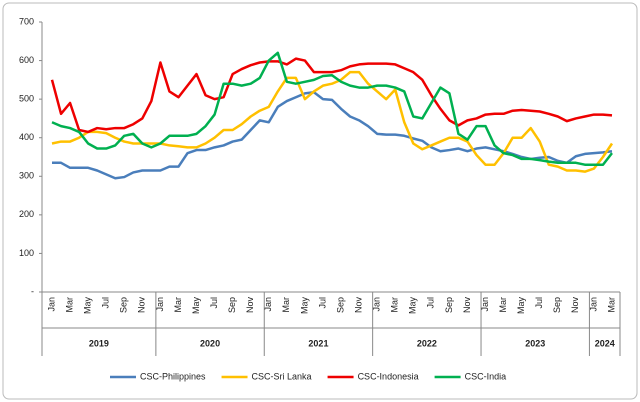 The width and height of the screenshot is (640, 402). Describe the element at coordinates (210, 343) in the screenshot. I see `year-label: 2020` at that location.